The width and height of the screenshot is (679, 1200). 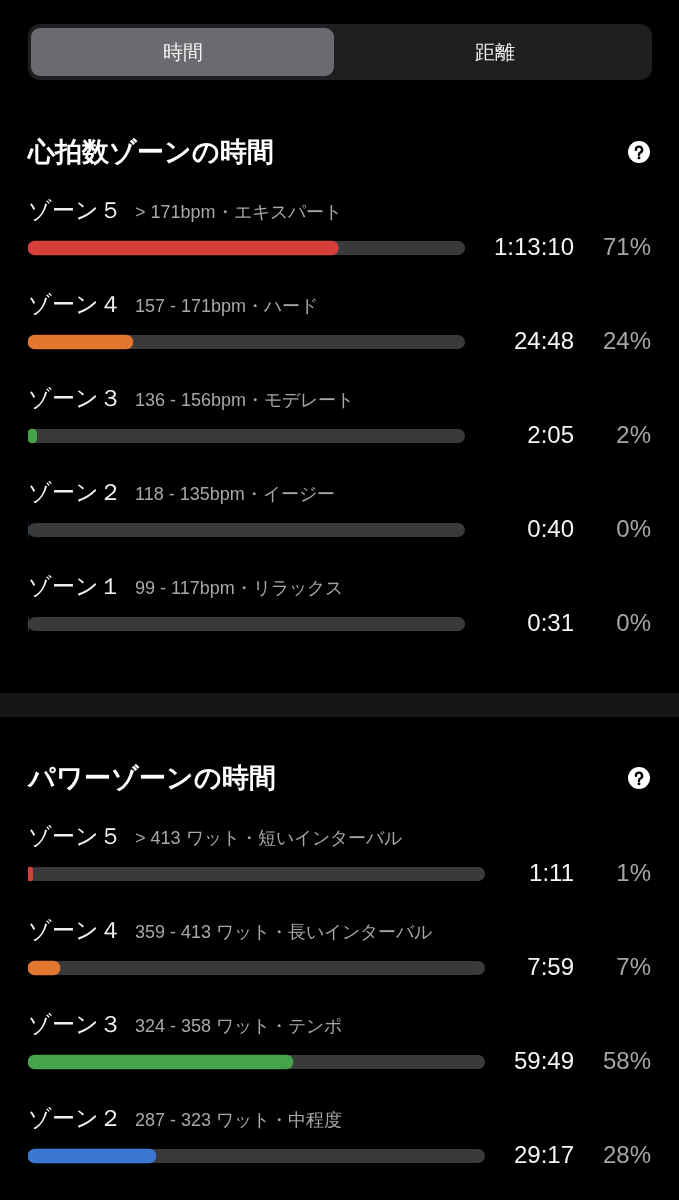 What do you see at coordinates (633, 966) in the screenshot?
I see `data-label: 7%` at bounding box center [633, 966].